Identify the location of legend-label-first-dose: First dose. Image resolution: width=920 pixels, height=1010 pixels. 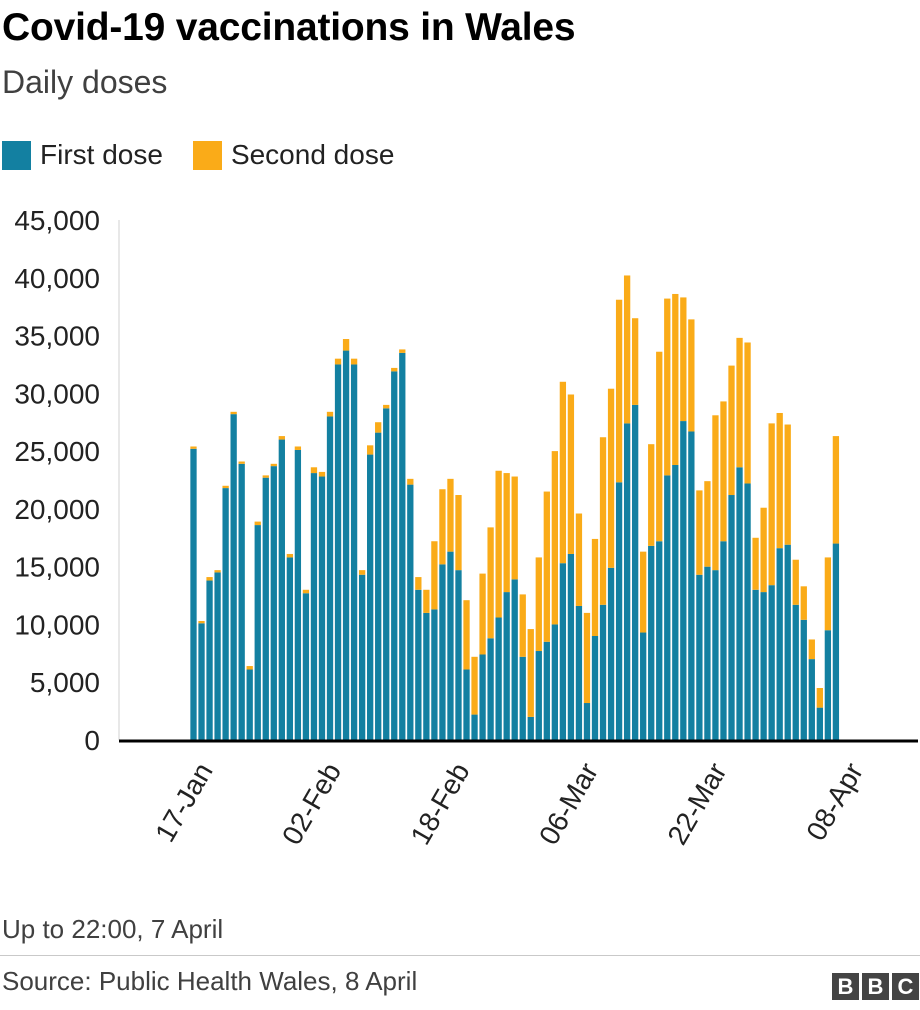
(101, 154).